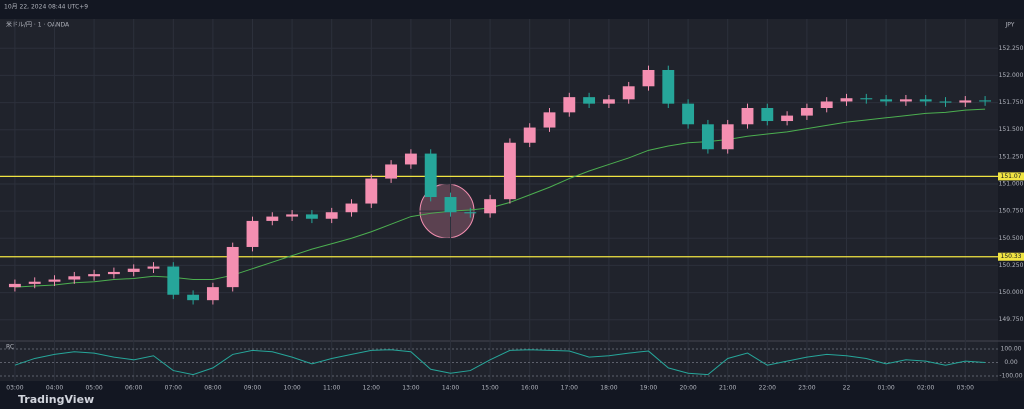 The height and width of the screenshot is (409, 1024). I want to click on x-tick-label: 11:00, so click(331, 388).